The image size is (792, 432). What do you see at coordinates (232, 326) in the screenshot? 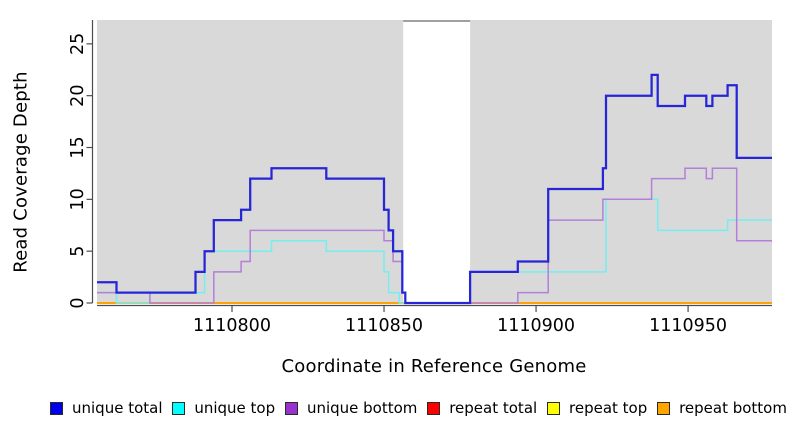
I see `x-tick-label: 1110800` at bounding box center [232, 326].